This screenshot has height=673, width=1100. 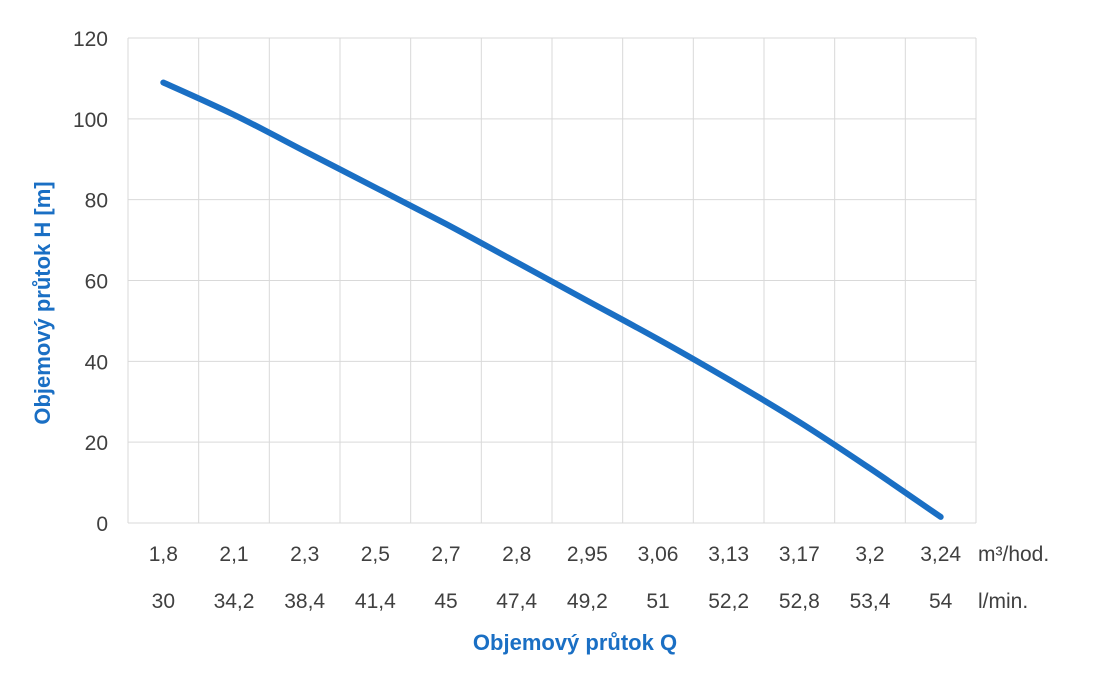 I want to click on unit-lmin-label: l/min., so click(x=1003, y=601).